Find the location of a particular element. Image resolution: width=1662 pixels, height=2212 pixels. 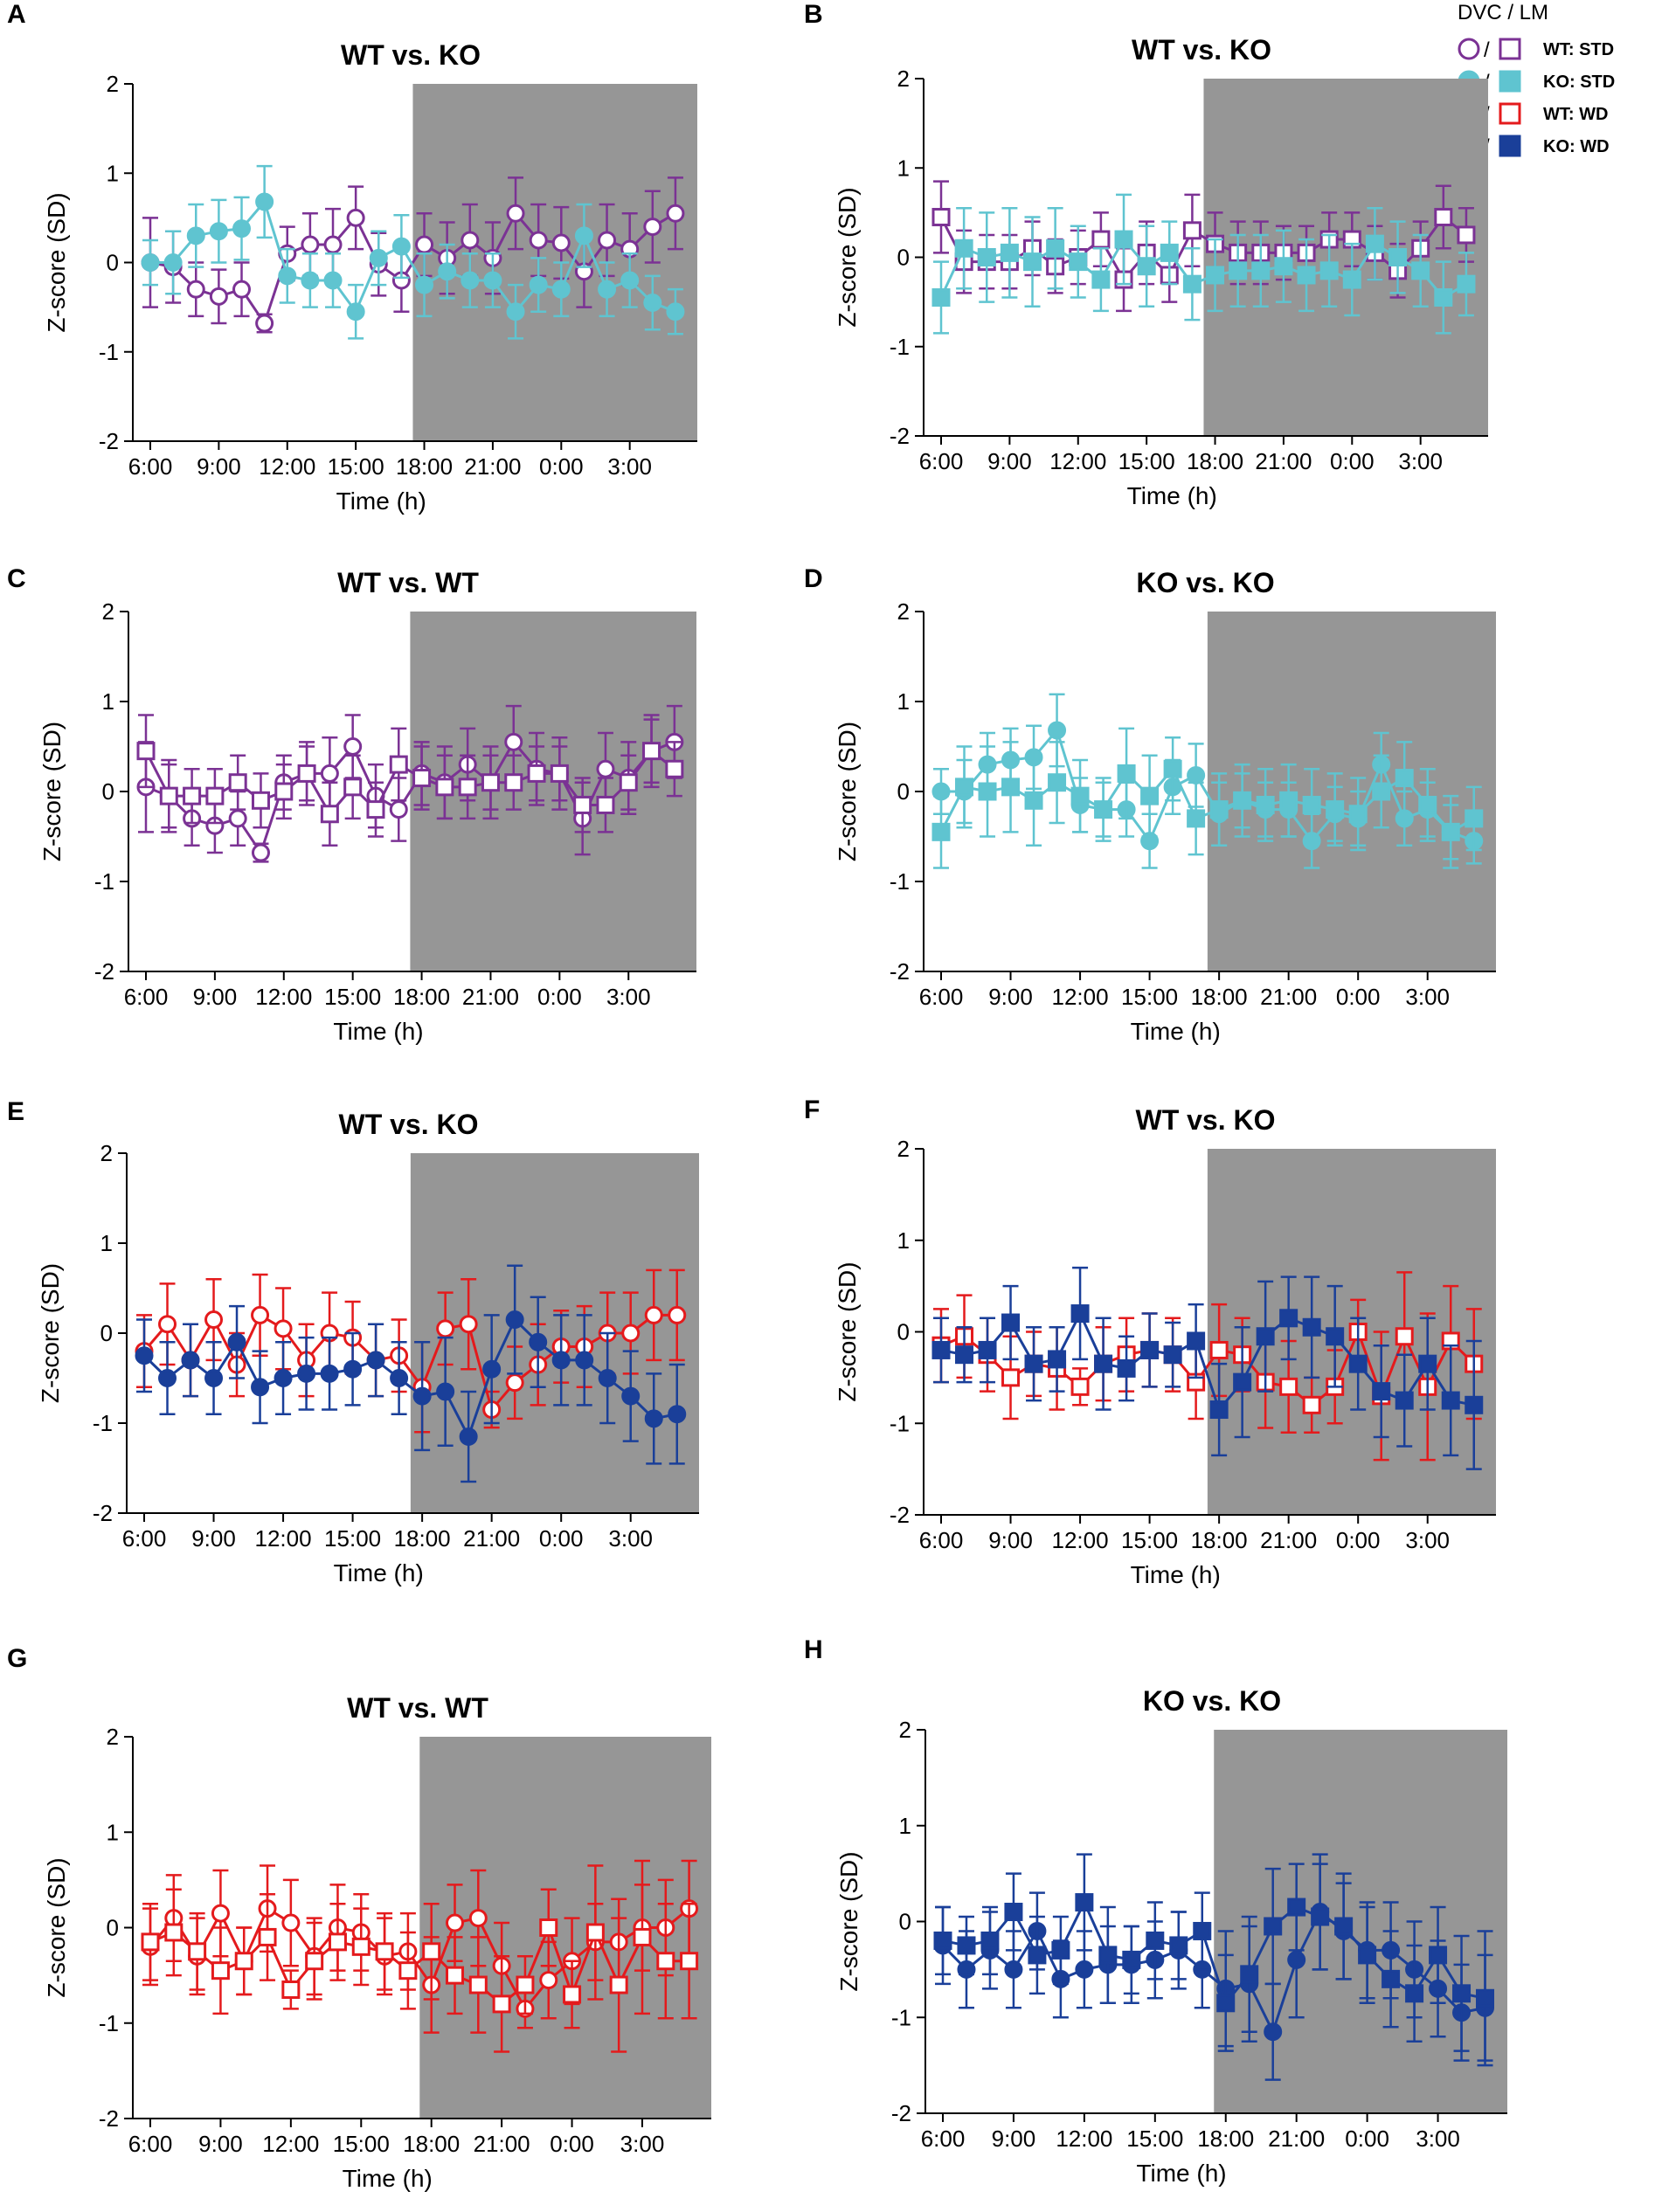

panel-letter: E is located at coordinates (15, 1111).